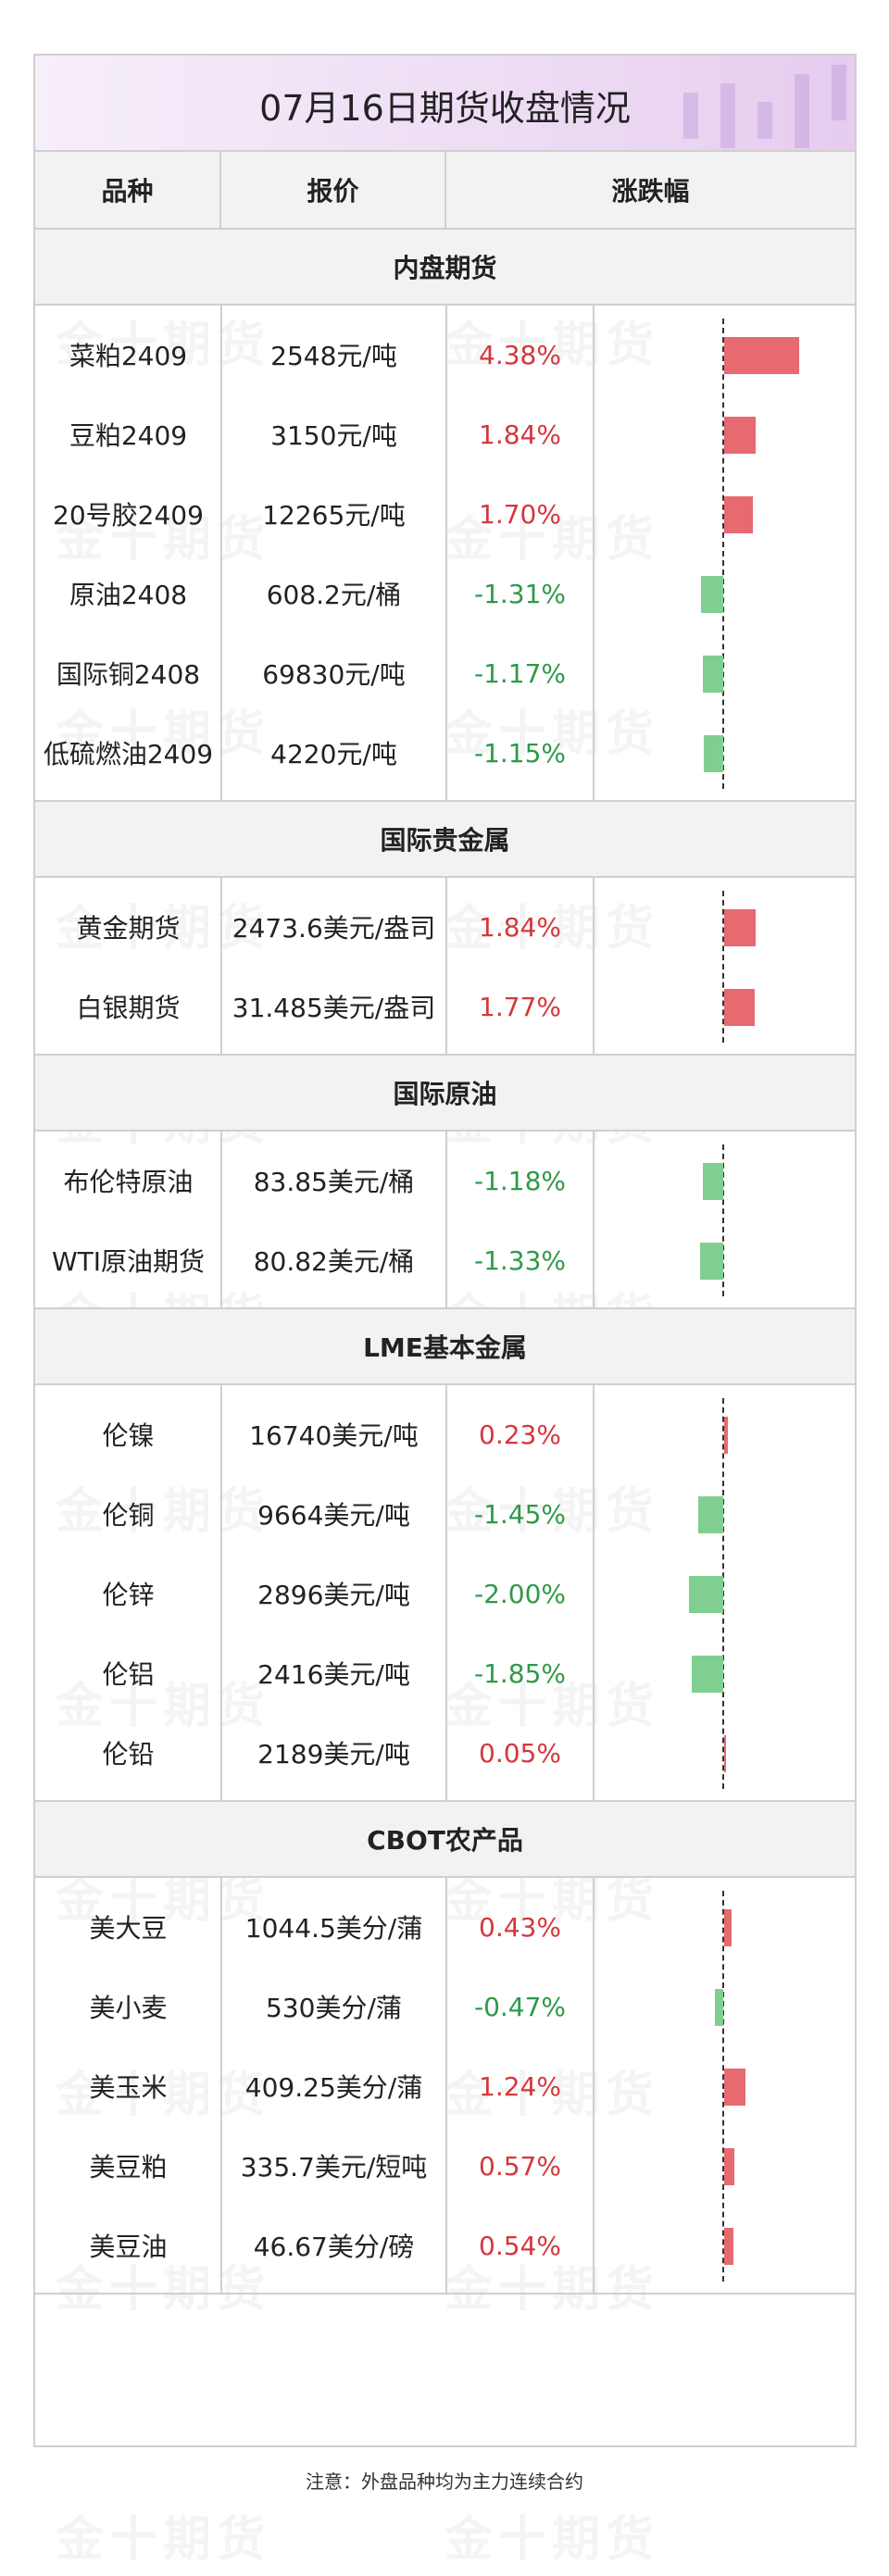 This screenshot has height=2576, width=889. Describe the element at coordinates (128, 2167) in the screenshot. I see `contract-name: 美豆粕` at that location.